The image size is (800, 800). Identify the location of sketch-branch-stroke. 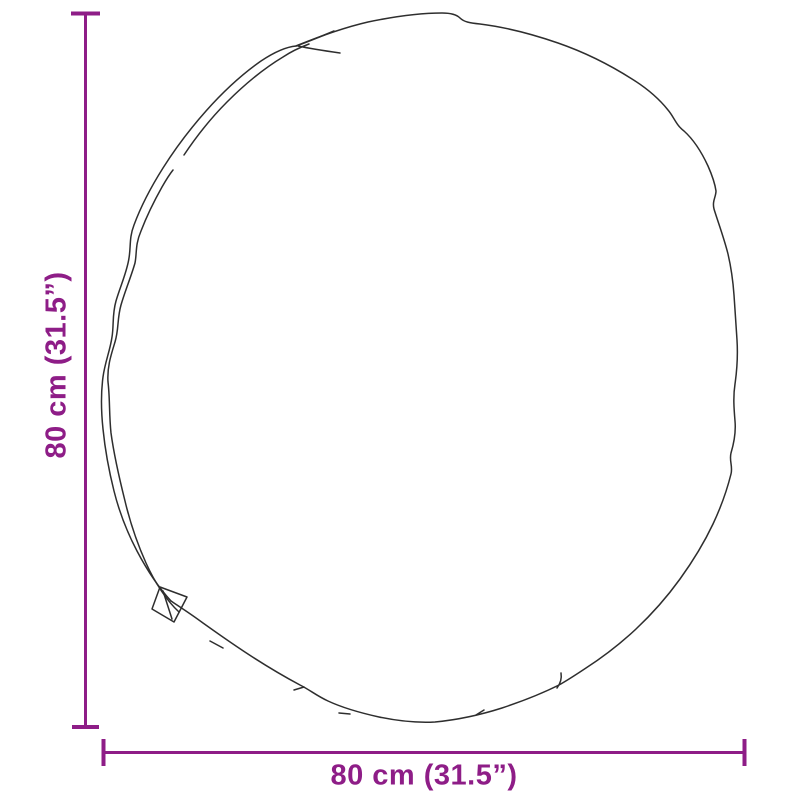
(319, 49).